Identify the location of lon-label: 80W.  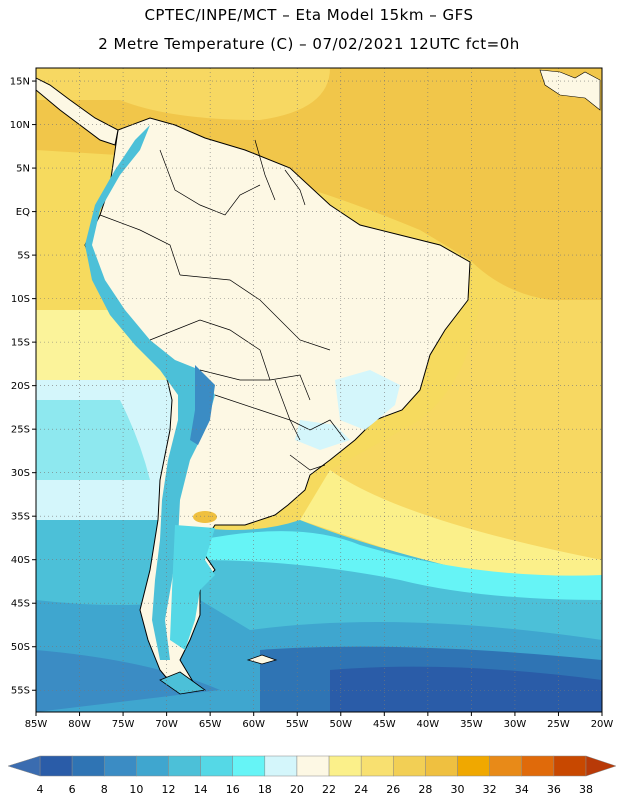
(79, 724).